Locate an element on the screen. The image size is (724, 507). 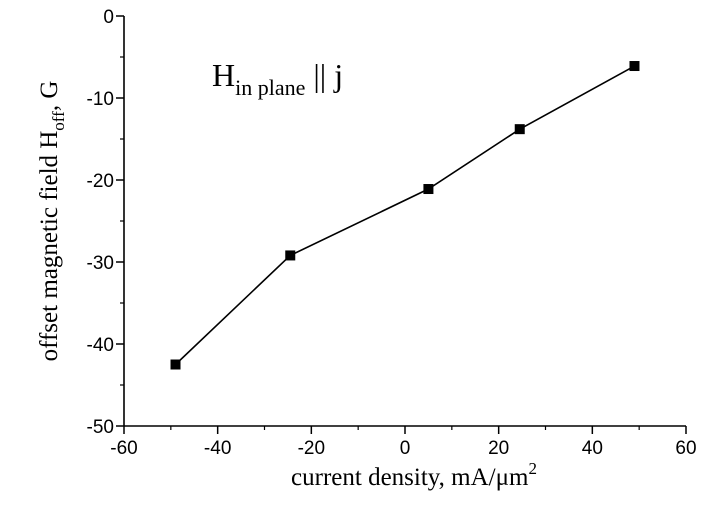
y-axis-label-main: offset magnetic field H is located at coordinates (49, 246).